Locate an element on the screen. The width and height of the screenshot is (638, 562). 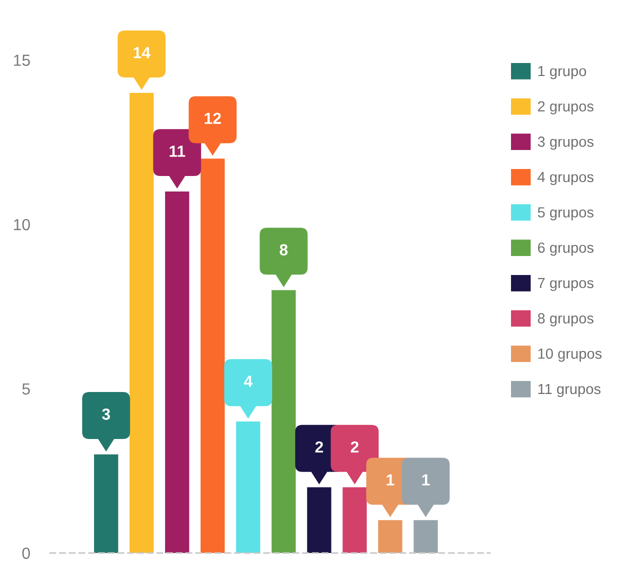
legend-label: 11 grupos is located at coordinates (569, 391).